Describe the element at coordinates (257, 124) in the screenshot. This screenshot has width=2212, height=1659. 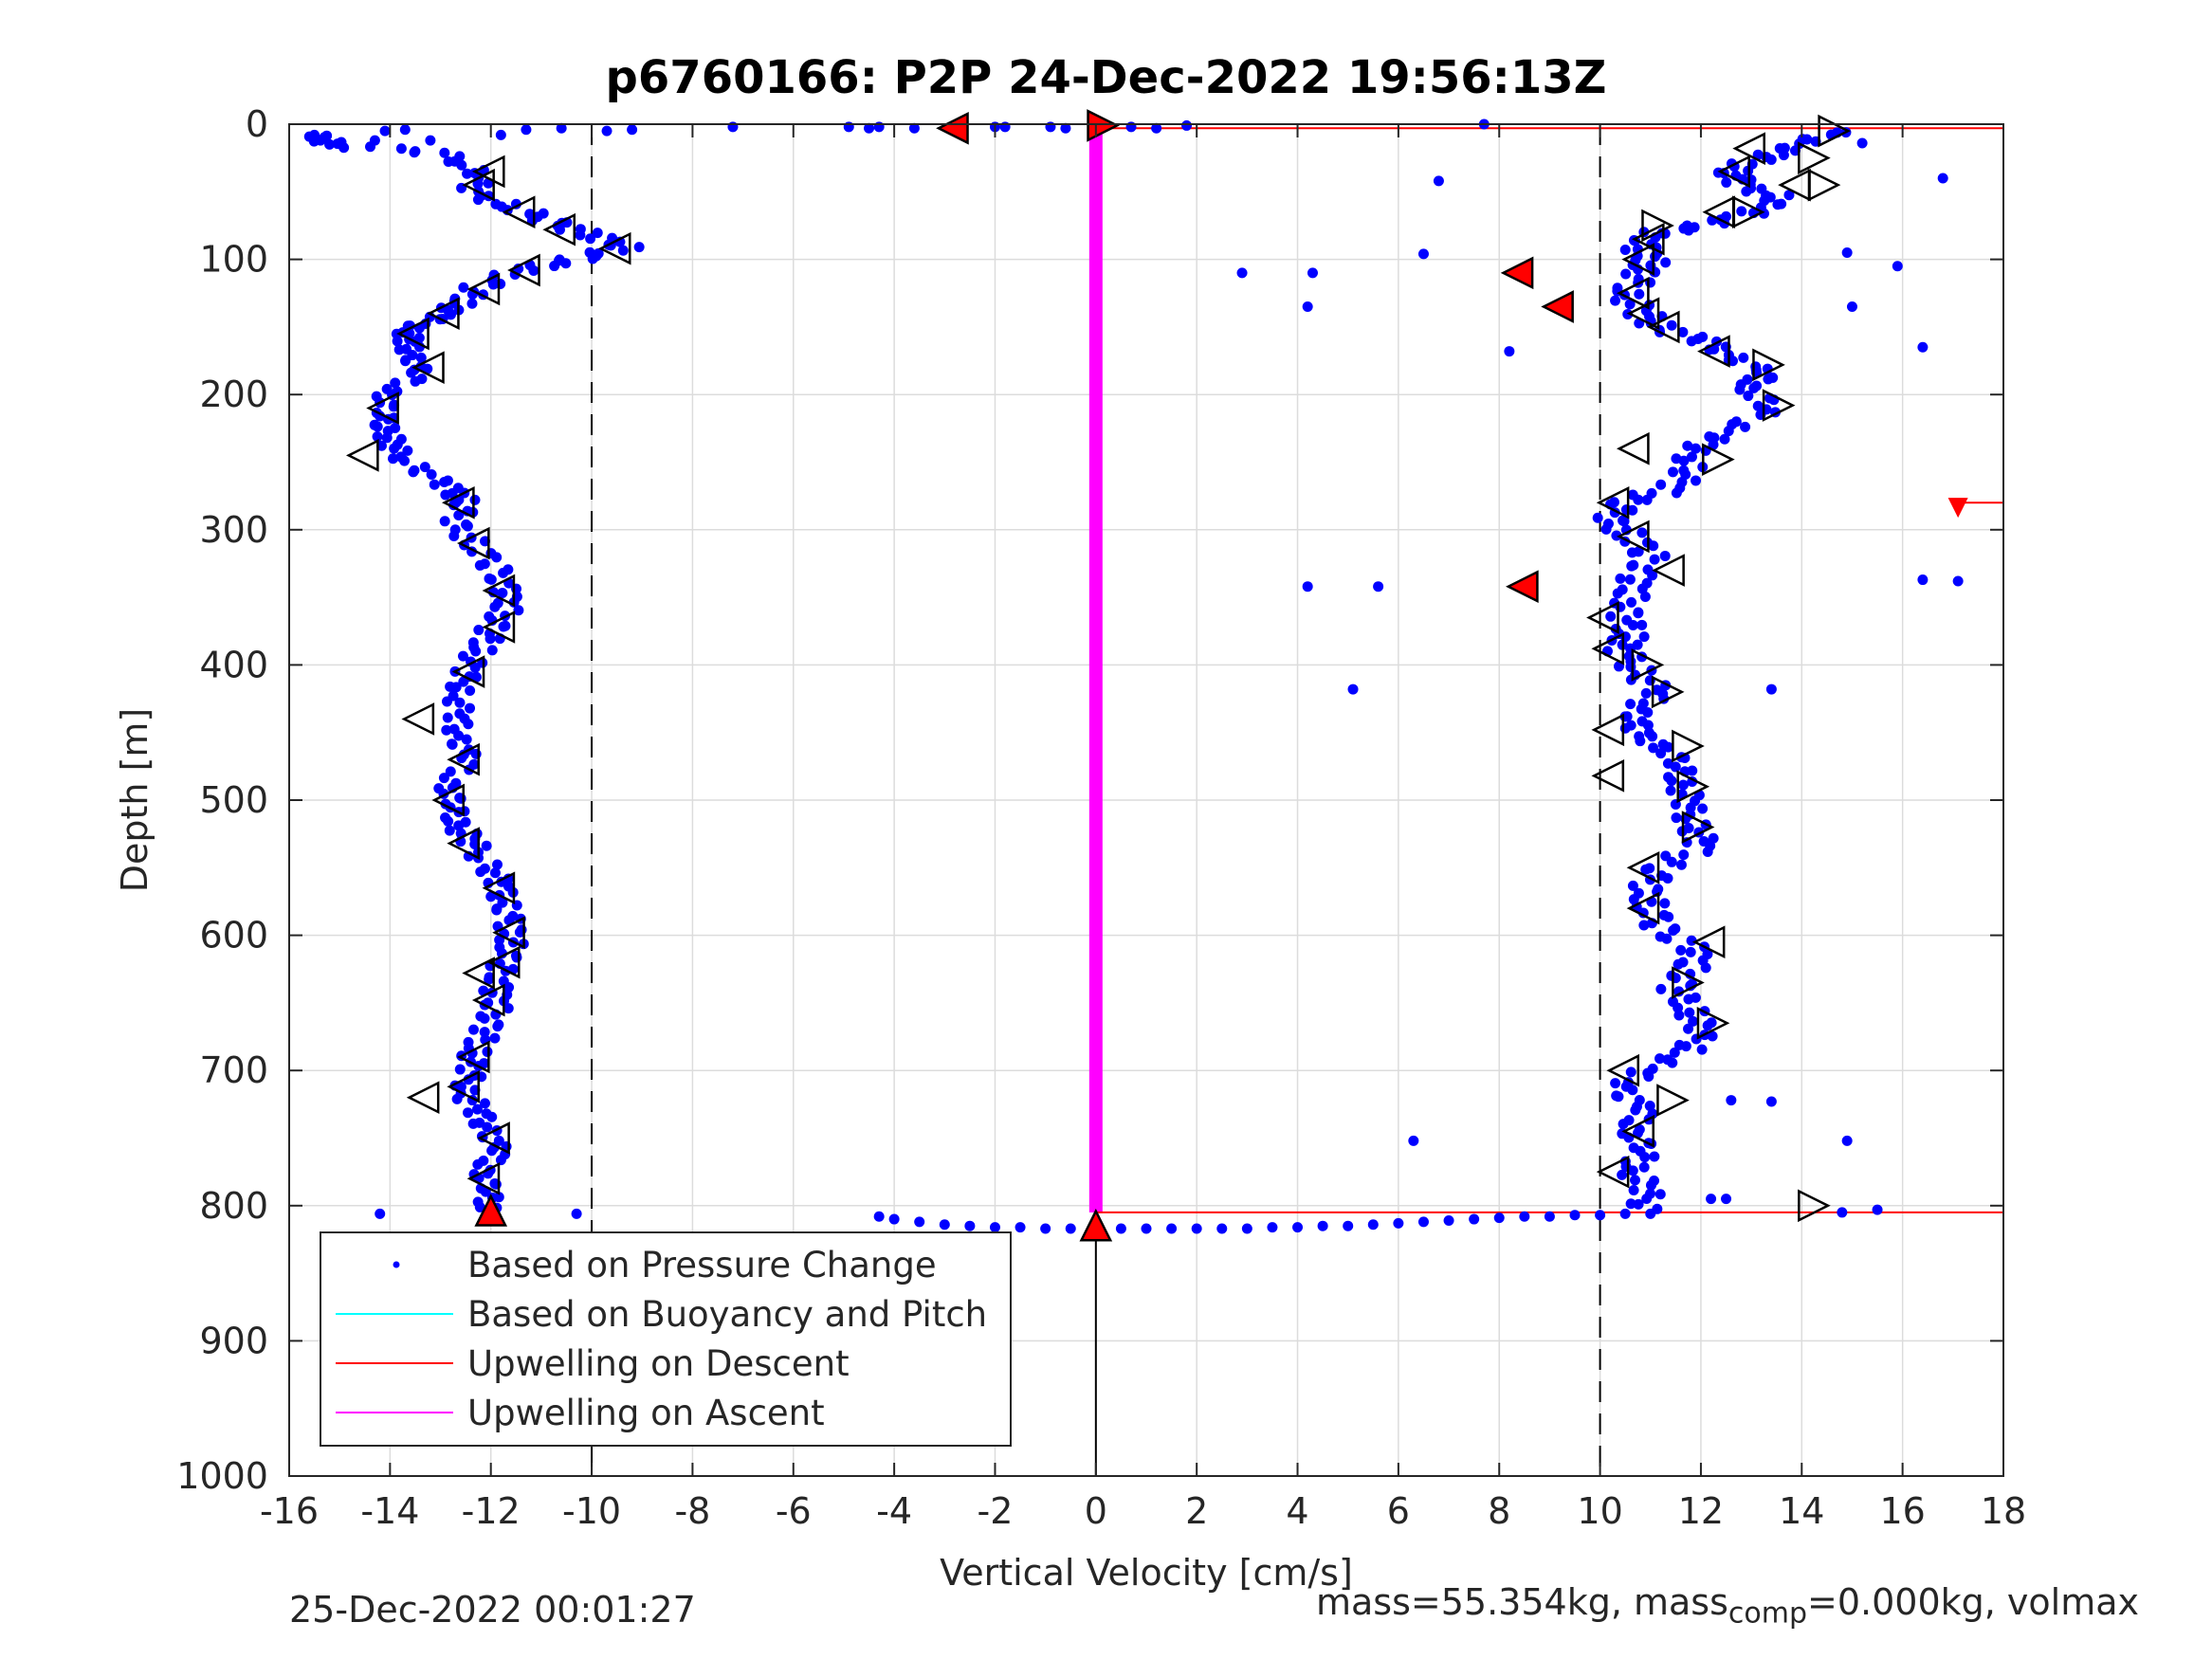
I see `y-tick-label: 0` at that location.